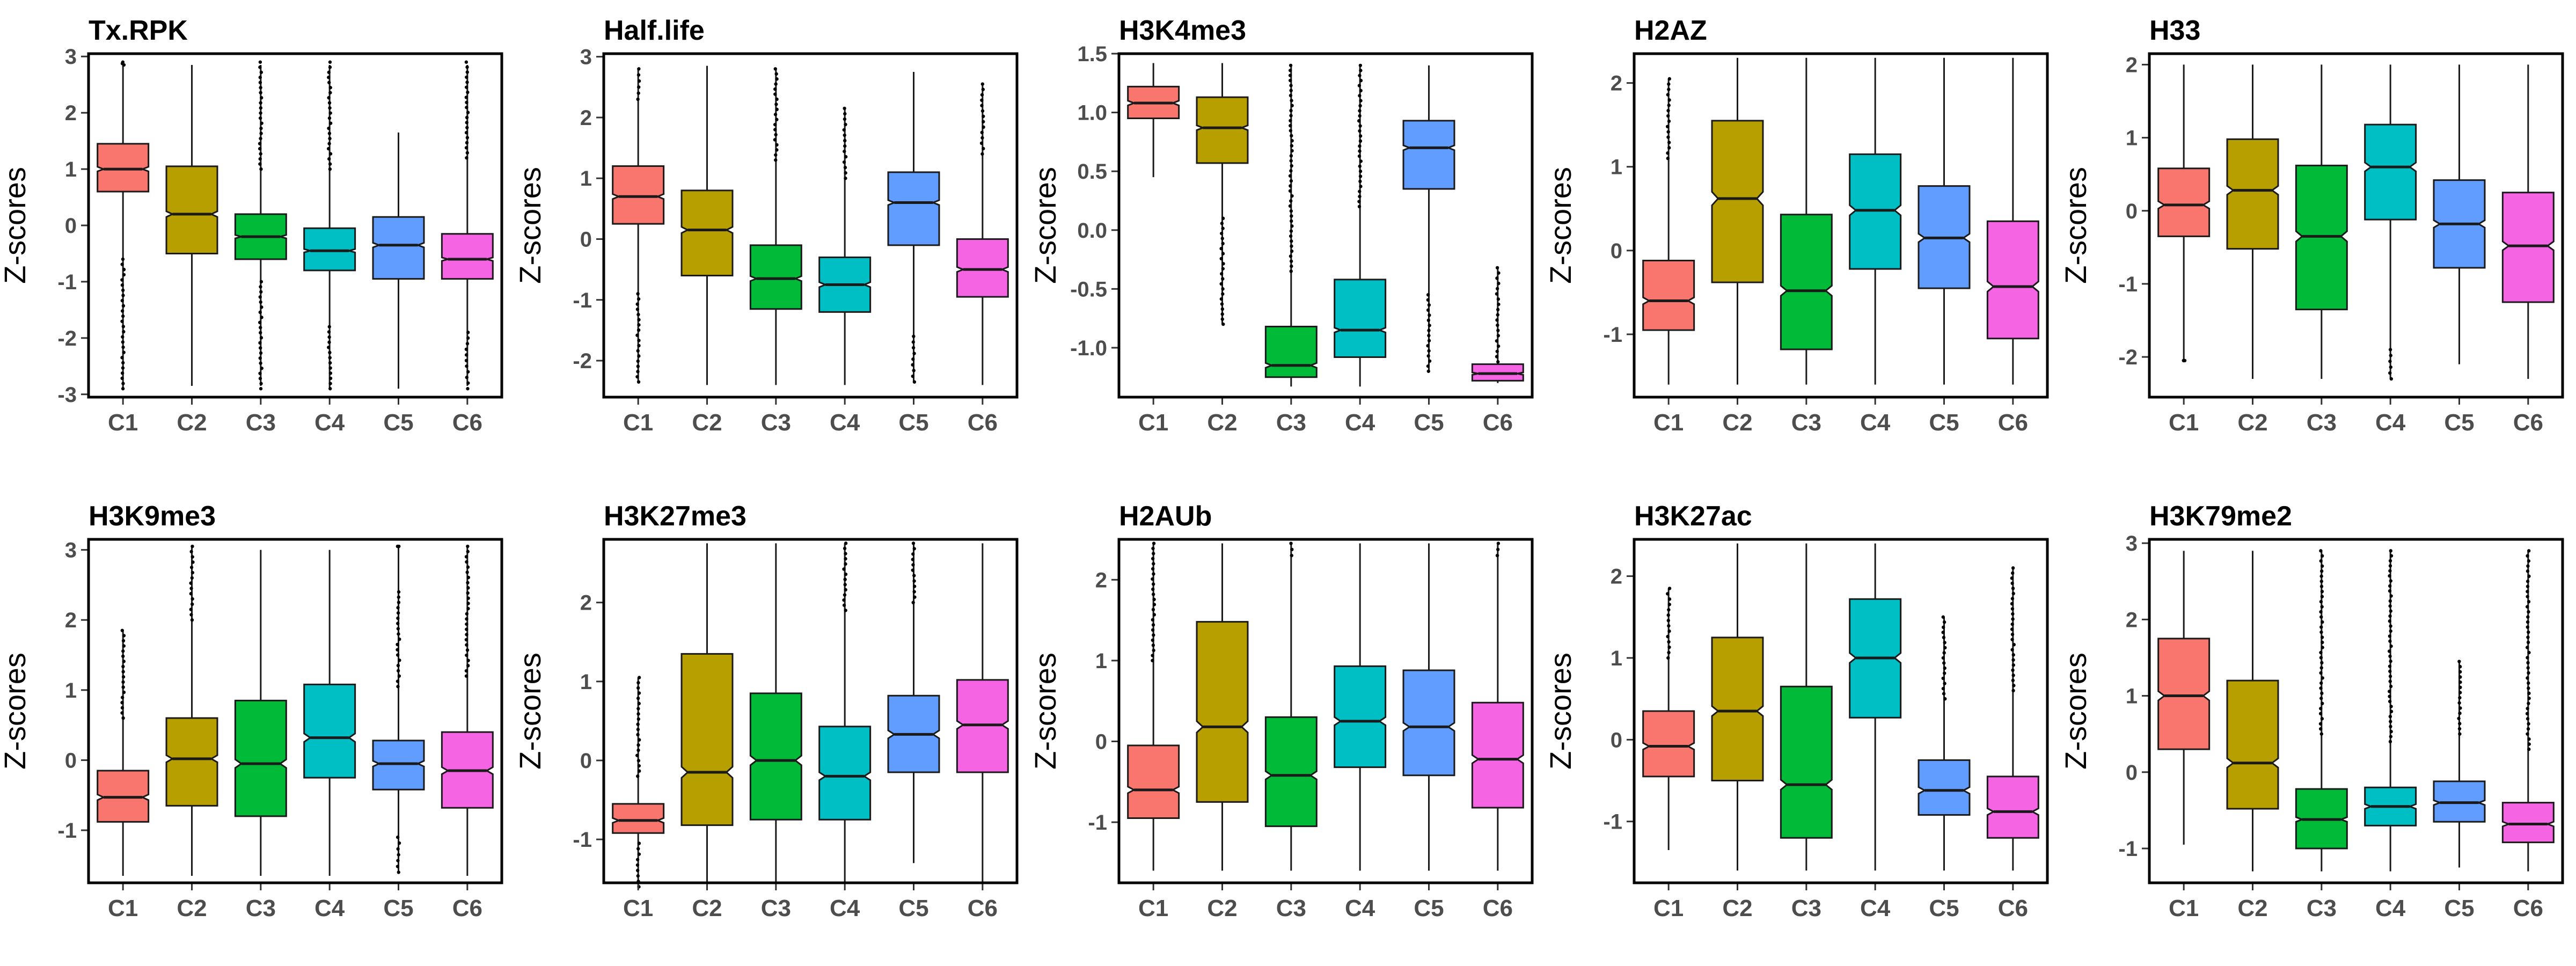  I want to click on box-C2, so click(707, 713).